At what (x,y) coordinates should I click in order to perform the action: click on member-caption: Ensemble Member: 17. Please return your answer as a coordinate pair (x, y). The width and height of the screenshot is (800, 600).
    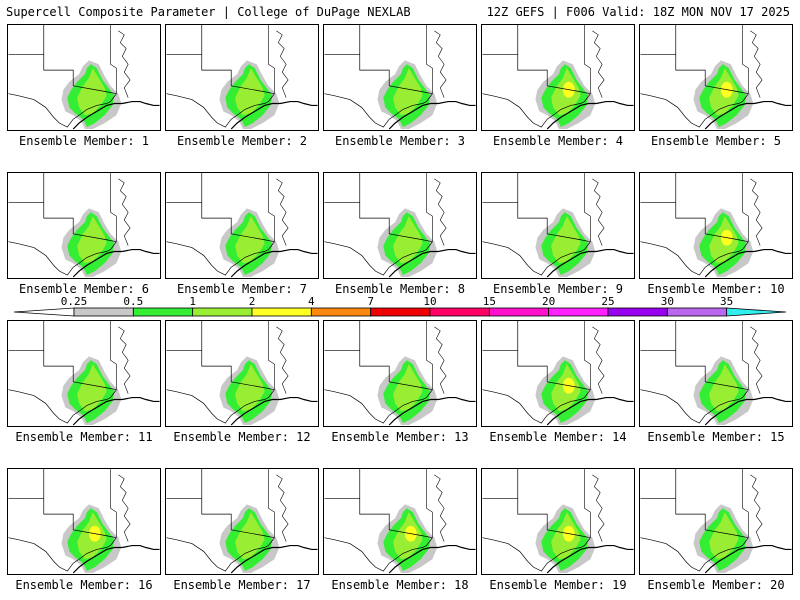
    Looking at the image, I should click on (242, 585).